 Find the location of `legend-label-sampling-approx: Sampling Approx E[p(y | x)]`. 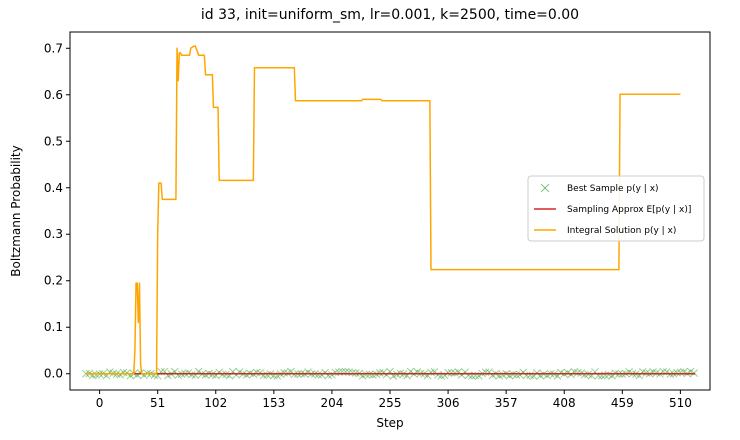

legend-label-sampling-approx: Sampling Approx E[p(y | x)] is located at coordinates (629, 210).